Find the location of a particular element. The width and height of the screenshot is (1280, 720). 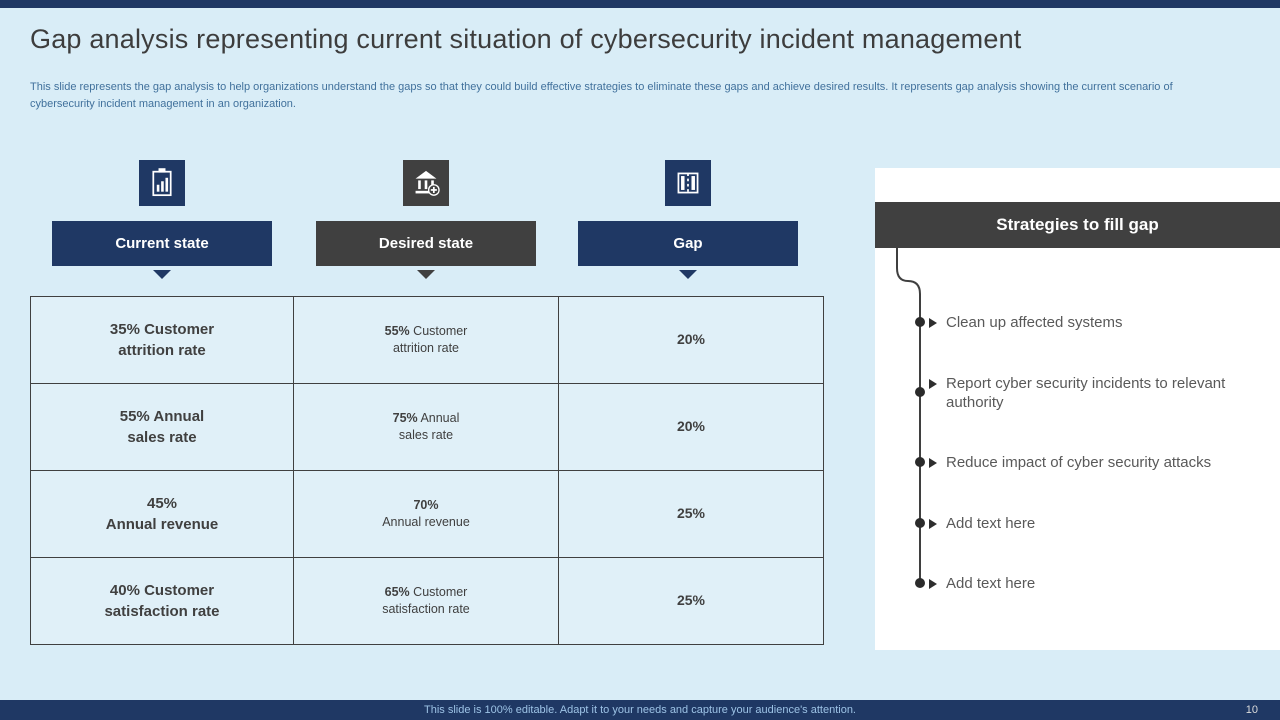

strategy-label: Reduce impact of cyber security attacks is located at coordinates (1079, 462).